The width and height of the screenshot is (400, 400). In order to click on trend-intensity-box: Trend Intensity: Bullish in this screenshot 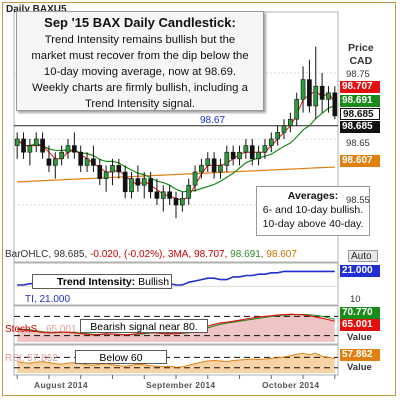, I will do `click(102, 281)`.